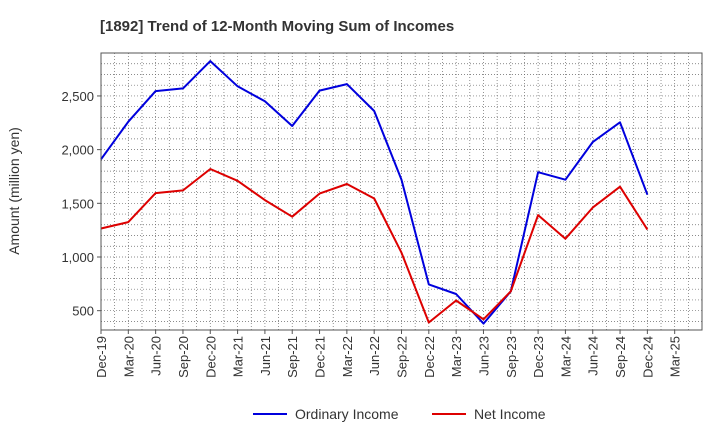 This screenshot has width=720, height=440. What do you see at coordinates (374, 356) in the screenshot?
I see `x-tick-label: Jun-22` at bounding box center [374, 356].